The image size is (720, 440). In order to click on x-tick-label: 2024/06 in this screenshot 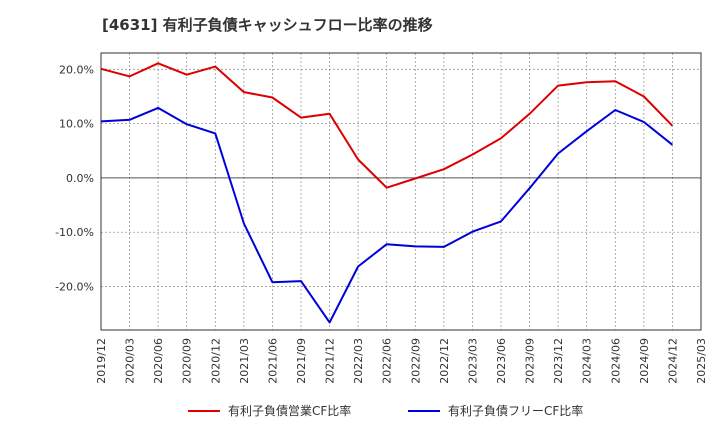, I will do `click(615, 361)`.